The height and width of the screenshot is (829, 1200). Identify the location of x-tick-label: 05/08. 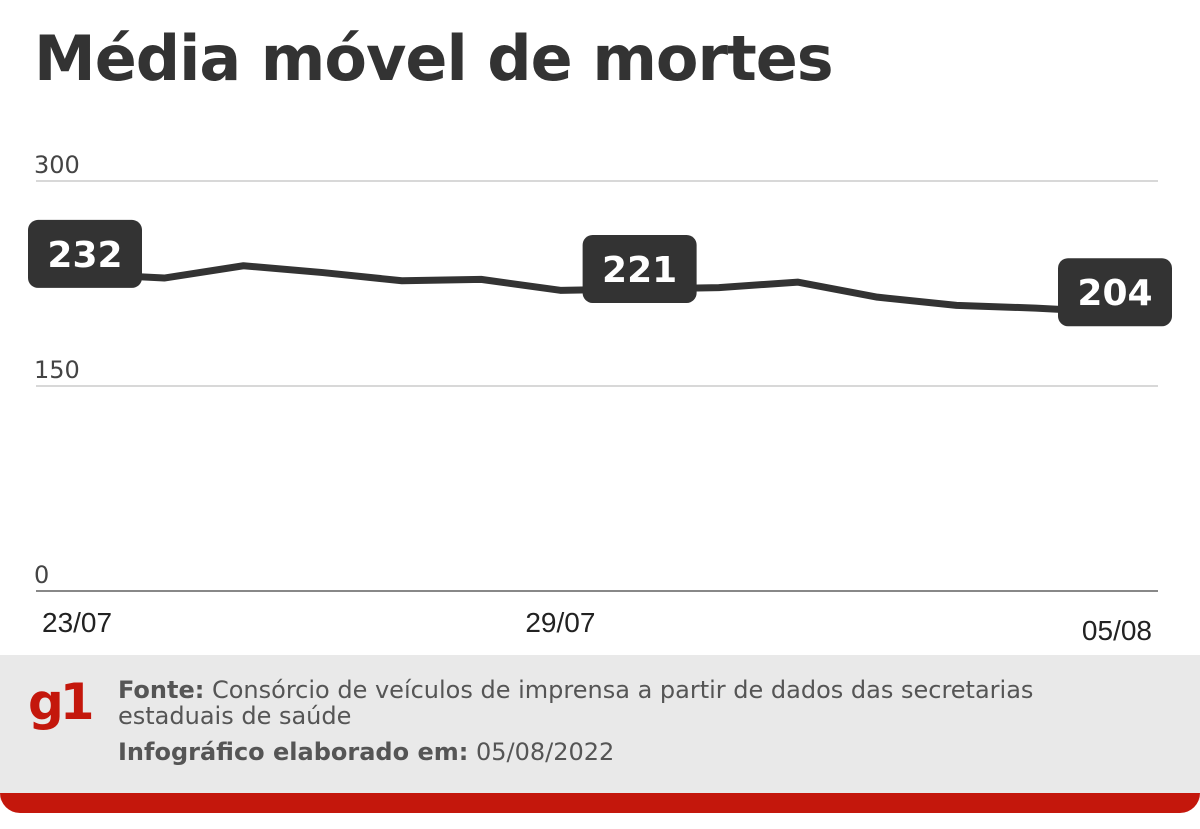
(1117, 630).